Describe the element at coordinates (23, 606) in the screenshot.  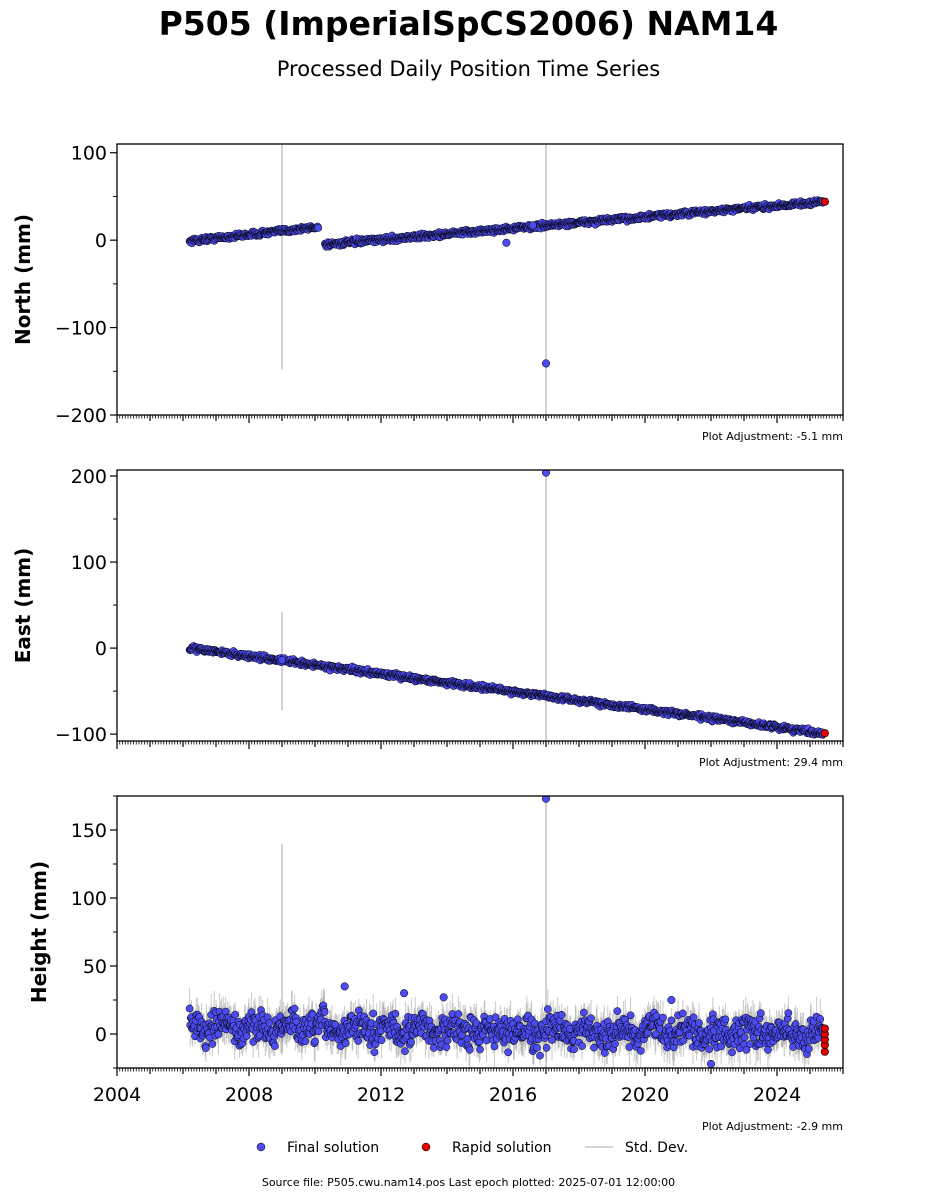
I see `y-axis-label: East (mm)` at that location.